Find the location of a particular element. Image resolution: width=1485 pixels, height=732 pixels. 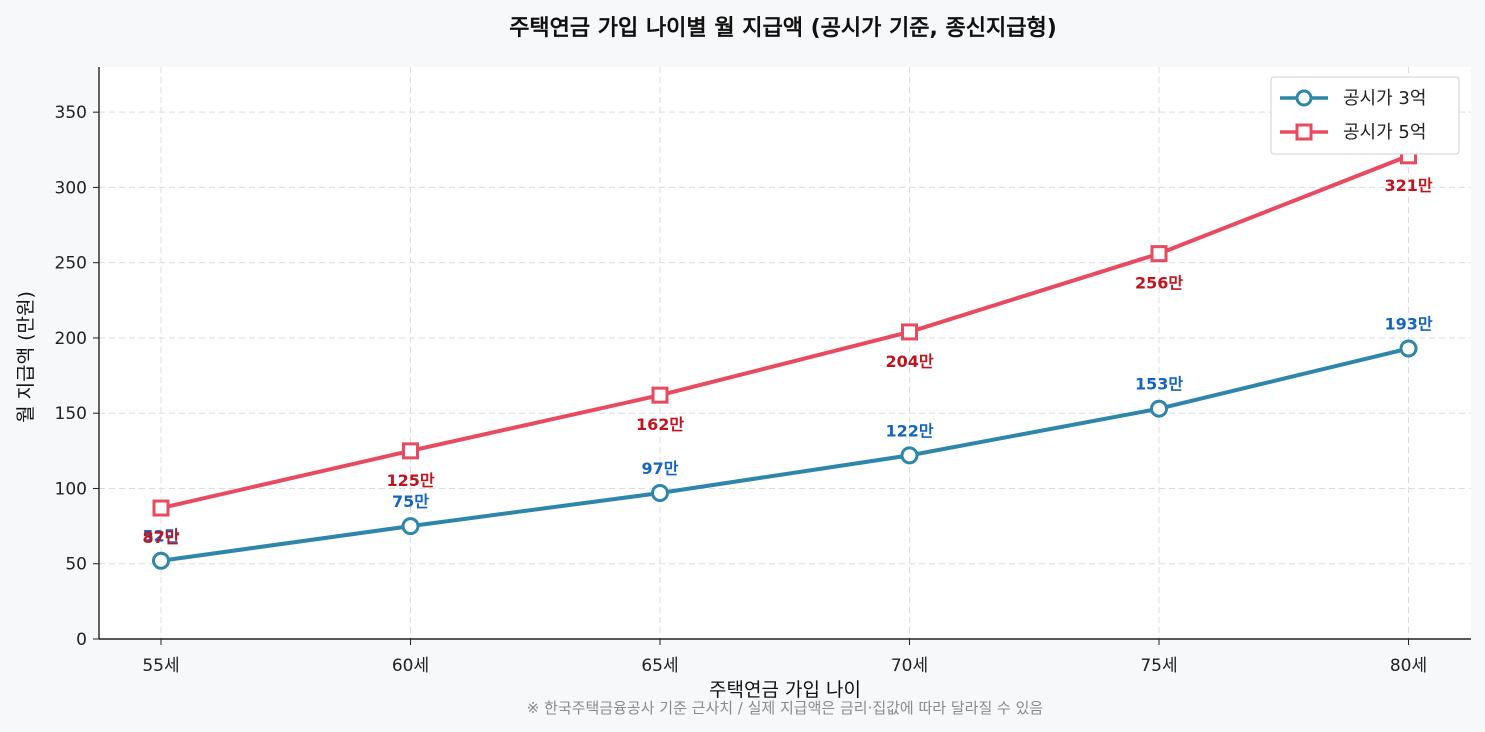

legend-label-series-2: 공시가 5억 is located at coordinates (1384, 132).